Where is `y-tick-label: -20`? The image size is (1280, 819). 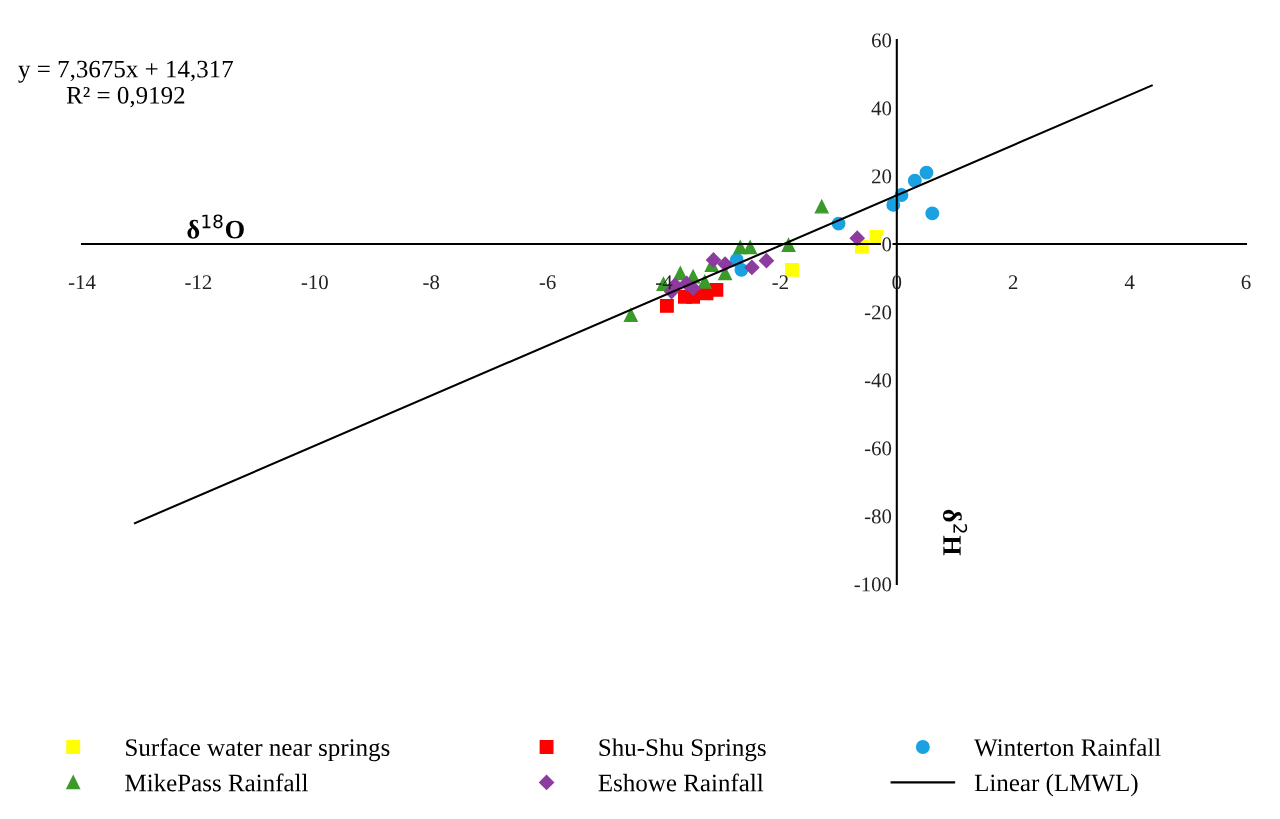 y-tick-label: -20 is located at coordinates (878, 312).